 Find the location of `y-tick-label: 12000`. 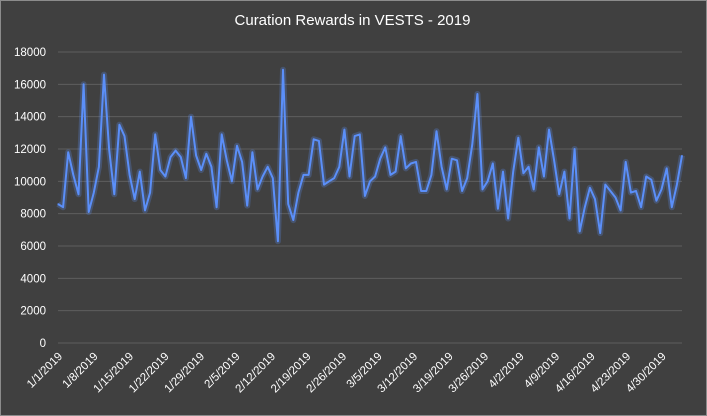

y-tick-label: 12000 is located at coordinates (30, 150).